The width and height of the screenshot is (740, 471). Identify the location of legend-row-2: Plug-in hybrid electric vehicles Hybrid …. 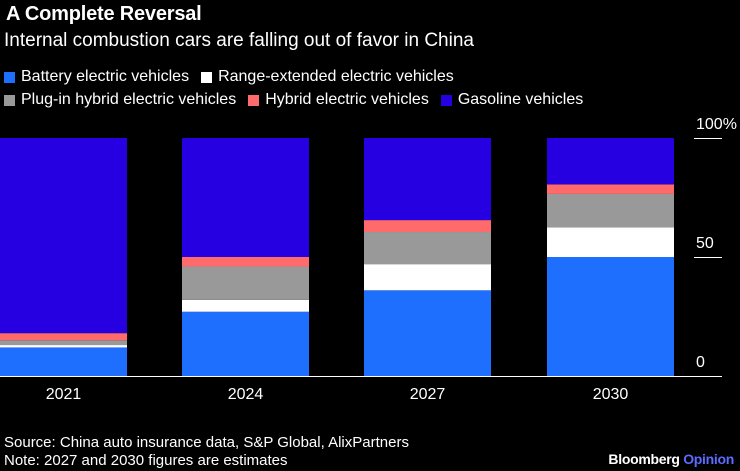
(299, 100).